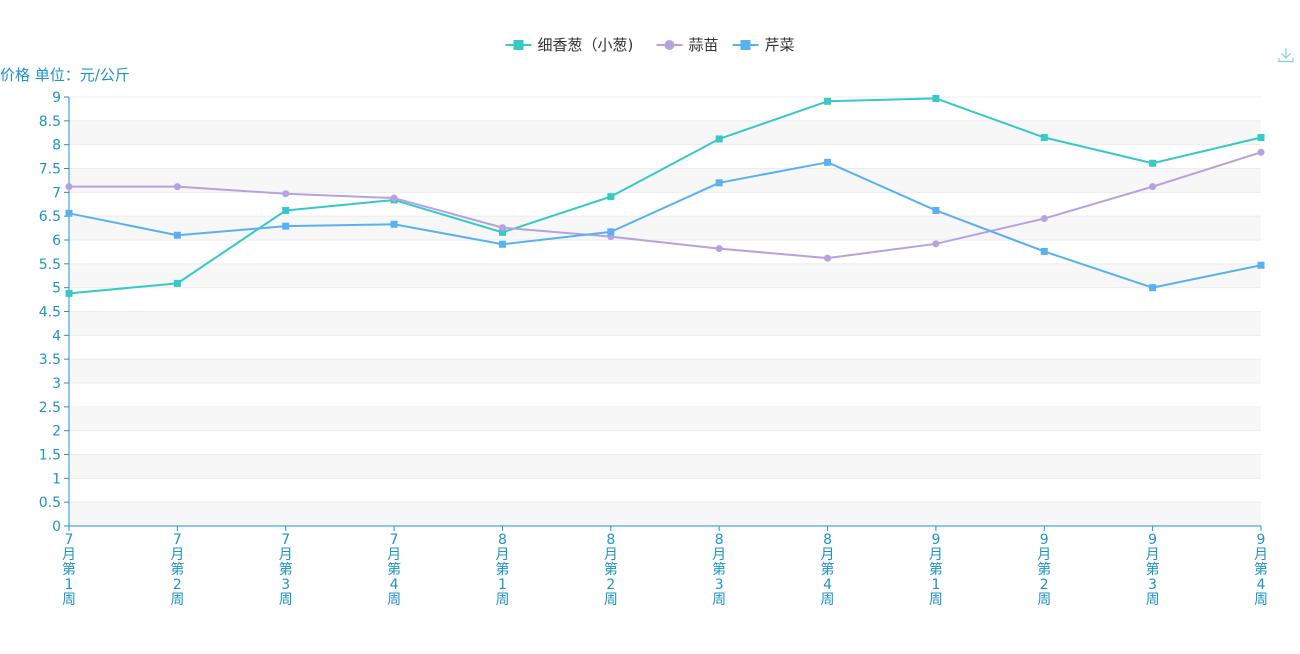 The image size is (1300, 654). Describe the element at coordinates (780, 45) in the screenshot. I see `legend-label: 芹菜` at that location.